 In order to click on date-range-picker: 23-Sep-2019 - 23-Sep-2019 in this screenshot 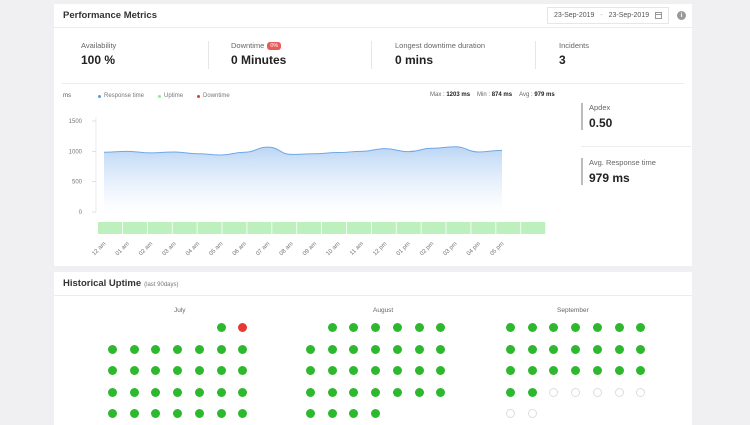, I will do `click(608, 15)`.